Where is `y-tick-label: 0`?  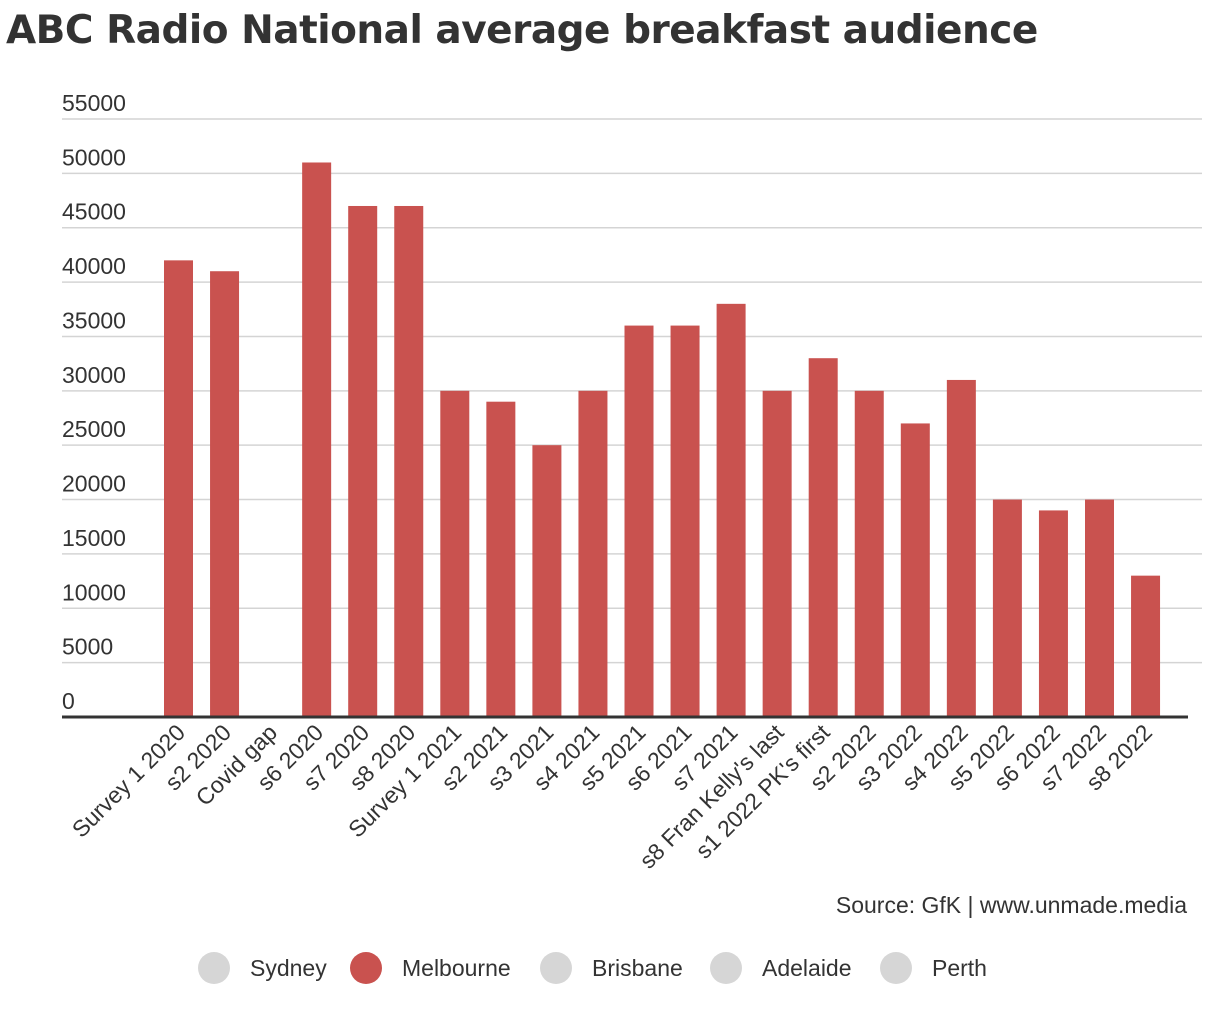 y-tick-label: 0 is located at coordinates (68, 701).